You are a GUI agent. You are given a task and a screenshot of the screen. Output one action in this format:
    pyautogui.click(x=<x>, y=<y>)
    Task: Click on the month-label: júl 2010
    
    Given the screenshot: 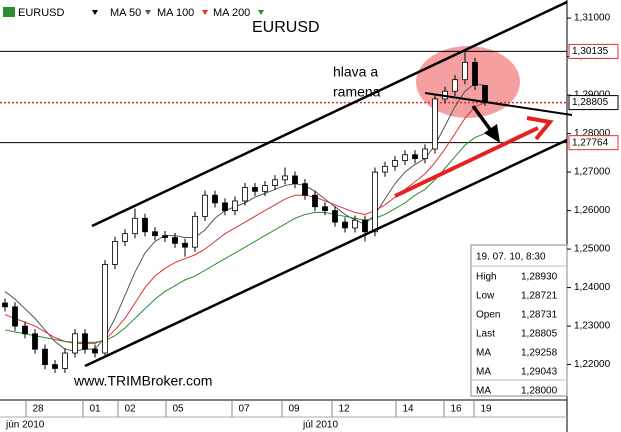 What is the action you would take?
    pyautogui.click(x=320, y=425)
    